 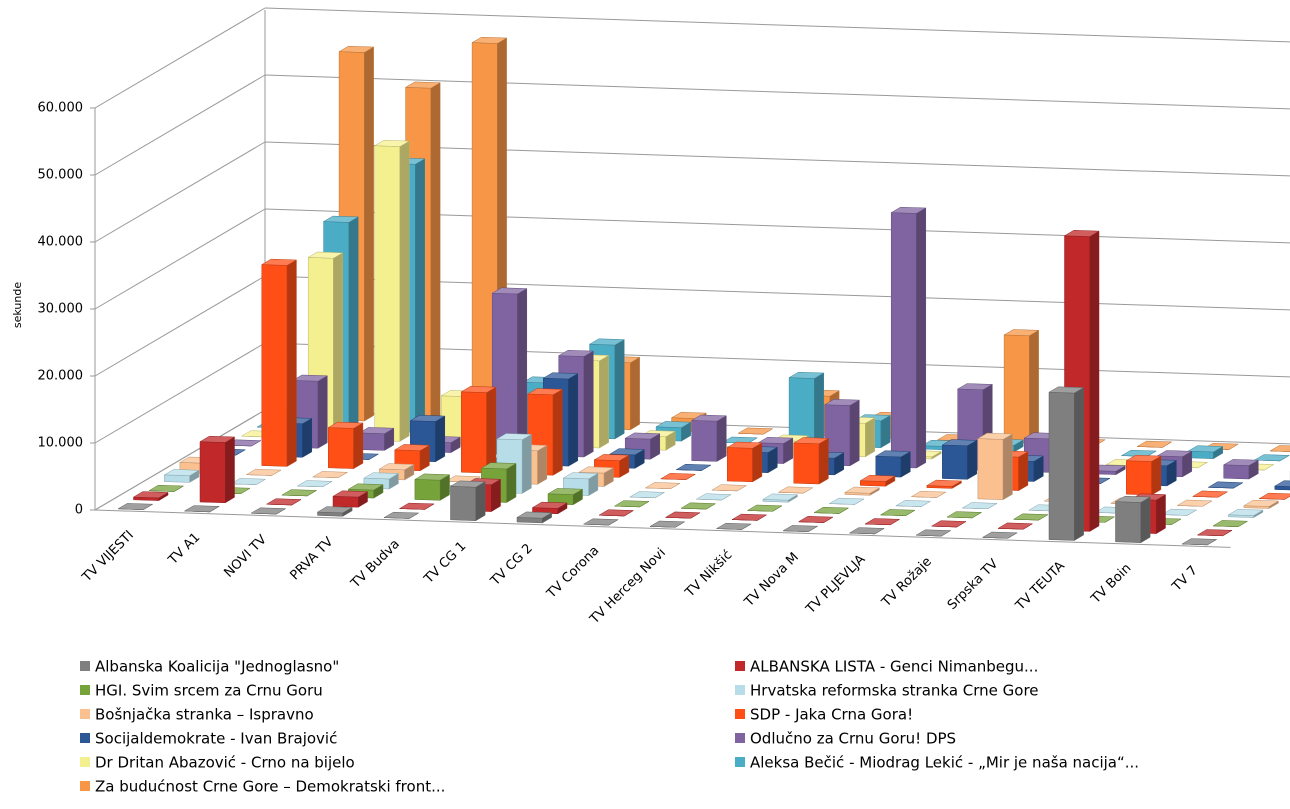 I want to click on x-tick-label: TV Corona, so click(x=573, y=572).